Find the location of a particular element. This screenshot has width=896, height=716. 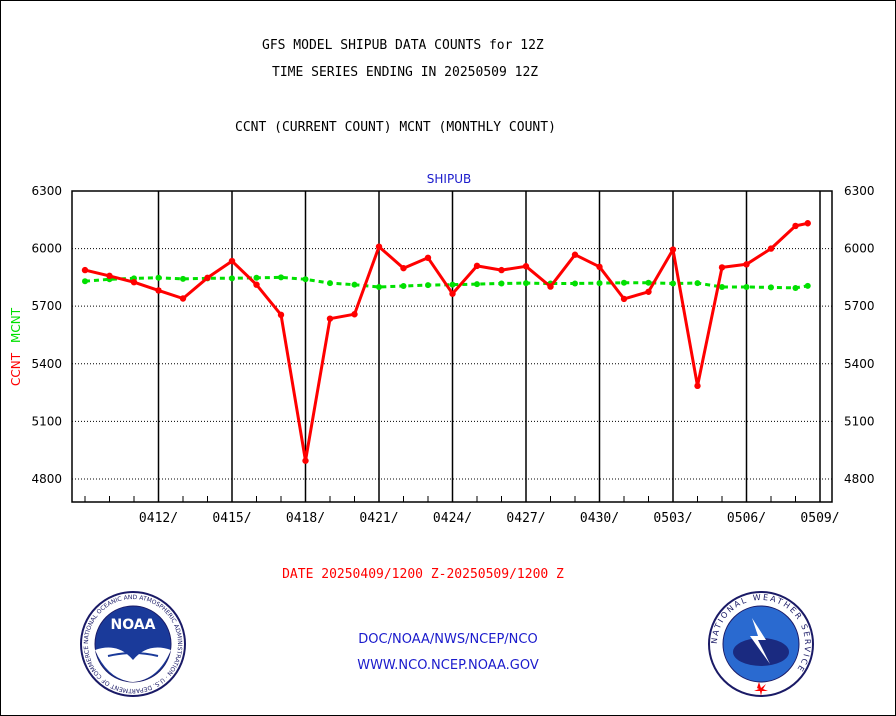

y-tick-label-right: 5700 is located at coordinates (859, 306).